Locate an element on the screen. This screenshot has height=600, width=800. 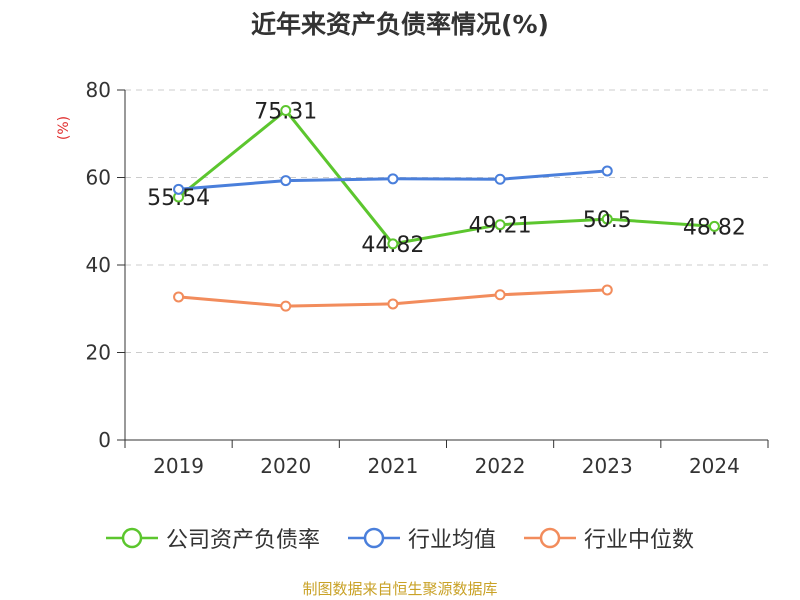
x-tick-label: 2022 is located at coordinates (500, 466).